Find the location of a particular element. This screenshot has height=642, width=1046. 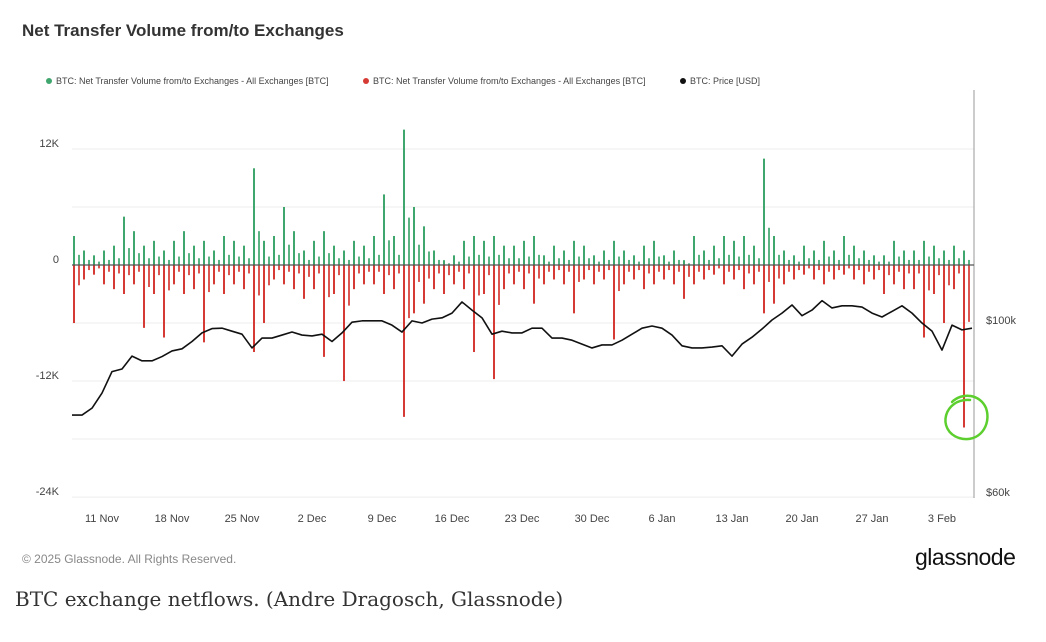

x-tick-label: 2 Dec is located at coordinates (312, 519).